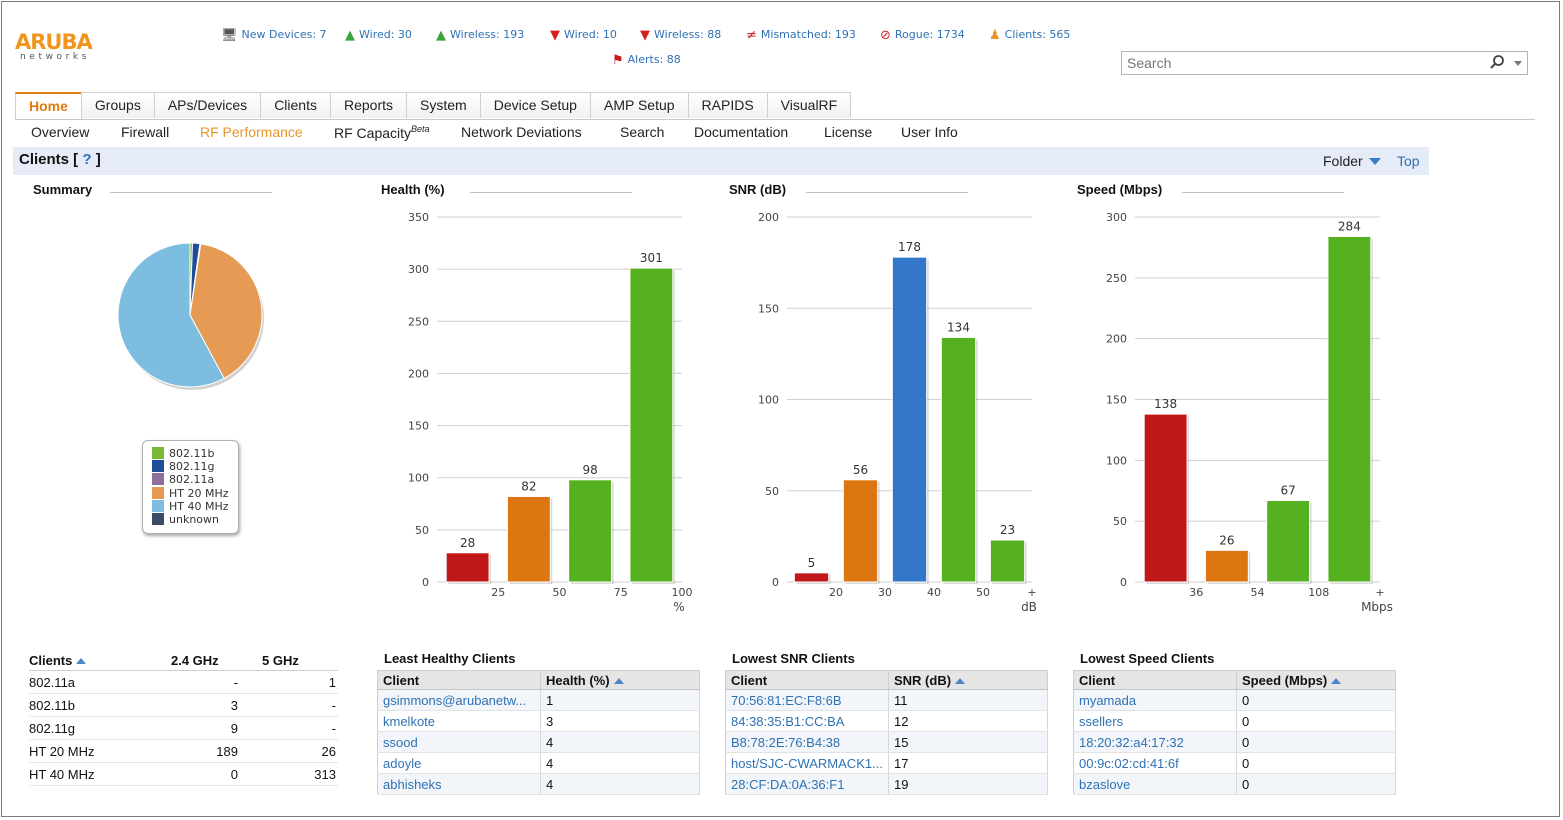  I want to click on subnav-rf-capacity: RF CapacityBeta, so click(382, 132).